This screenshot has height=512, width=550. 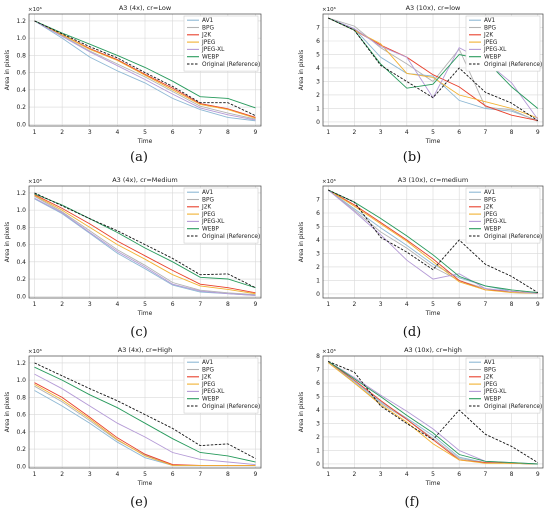 I want to click on caption-a: (a), so click(x=139, y=157).